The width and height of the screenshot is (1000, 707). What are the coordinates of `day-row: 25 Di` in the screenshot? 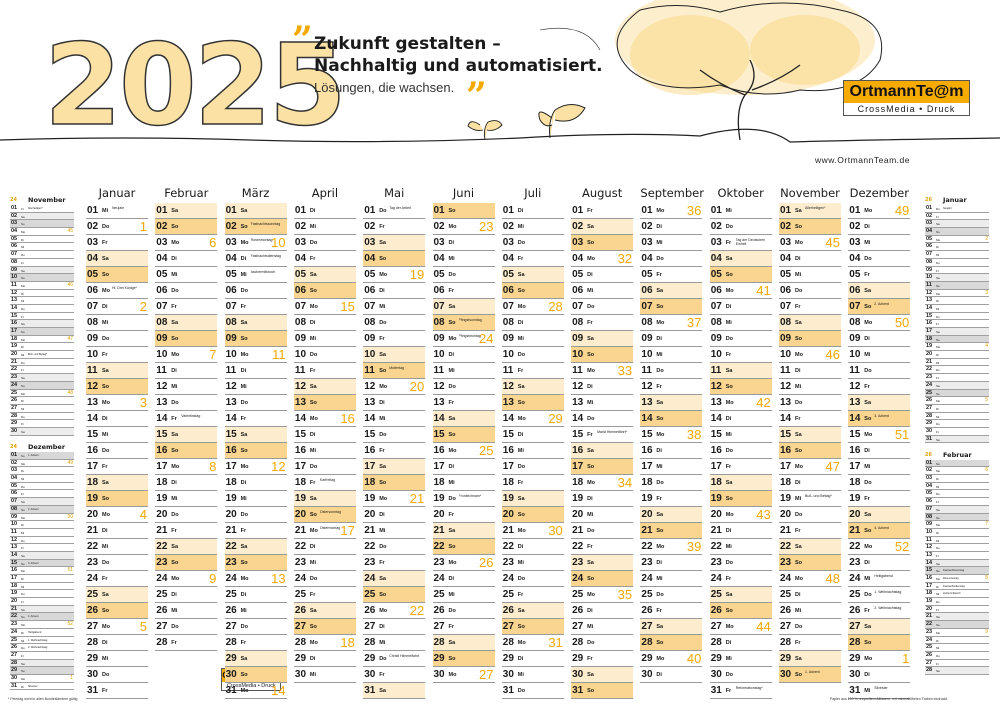 It's located at (186, 595).